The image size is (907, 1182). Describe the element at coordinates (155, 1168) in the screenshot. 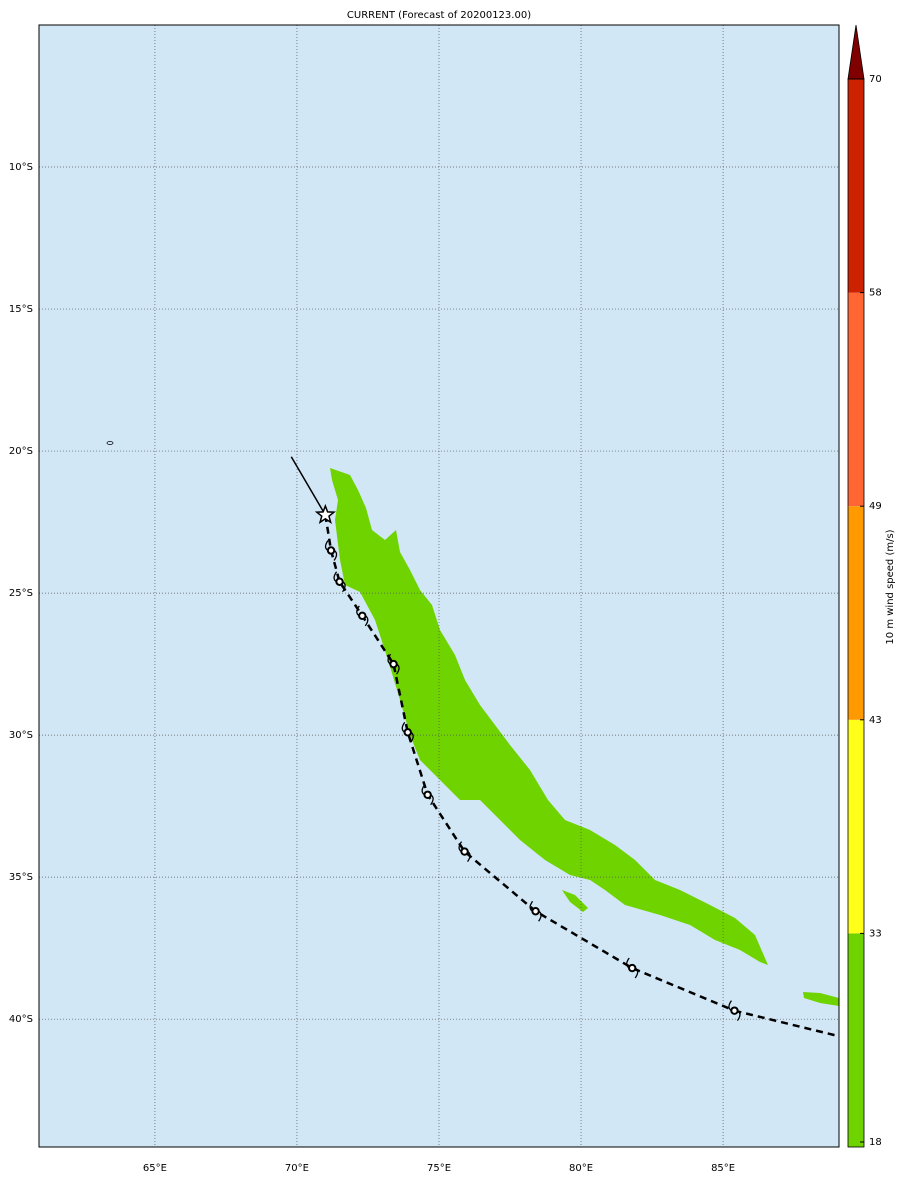

I see `x-tick-label: 65°E` at that location.